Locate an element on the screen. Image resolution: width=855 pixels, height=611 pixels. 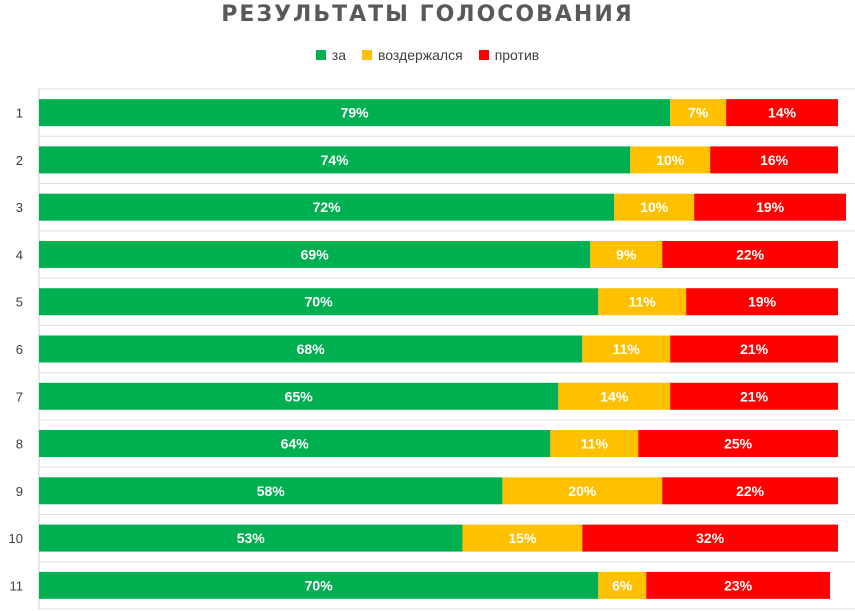
category-label: 10 is located at coordinates (16, 538).